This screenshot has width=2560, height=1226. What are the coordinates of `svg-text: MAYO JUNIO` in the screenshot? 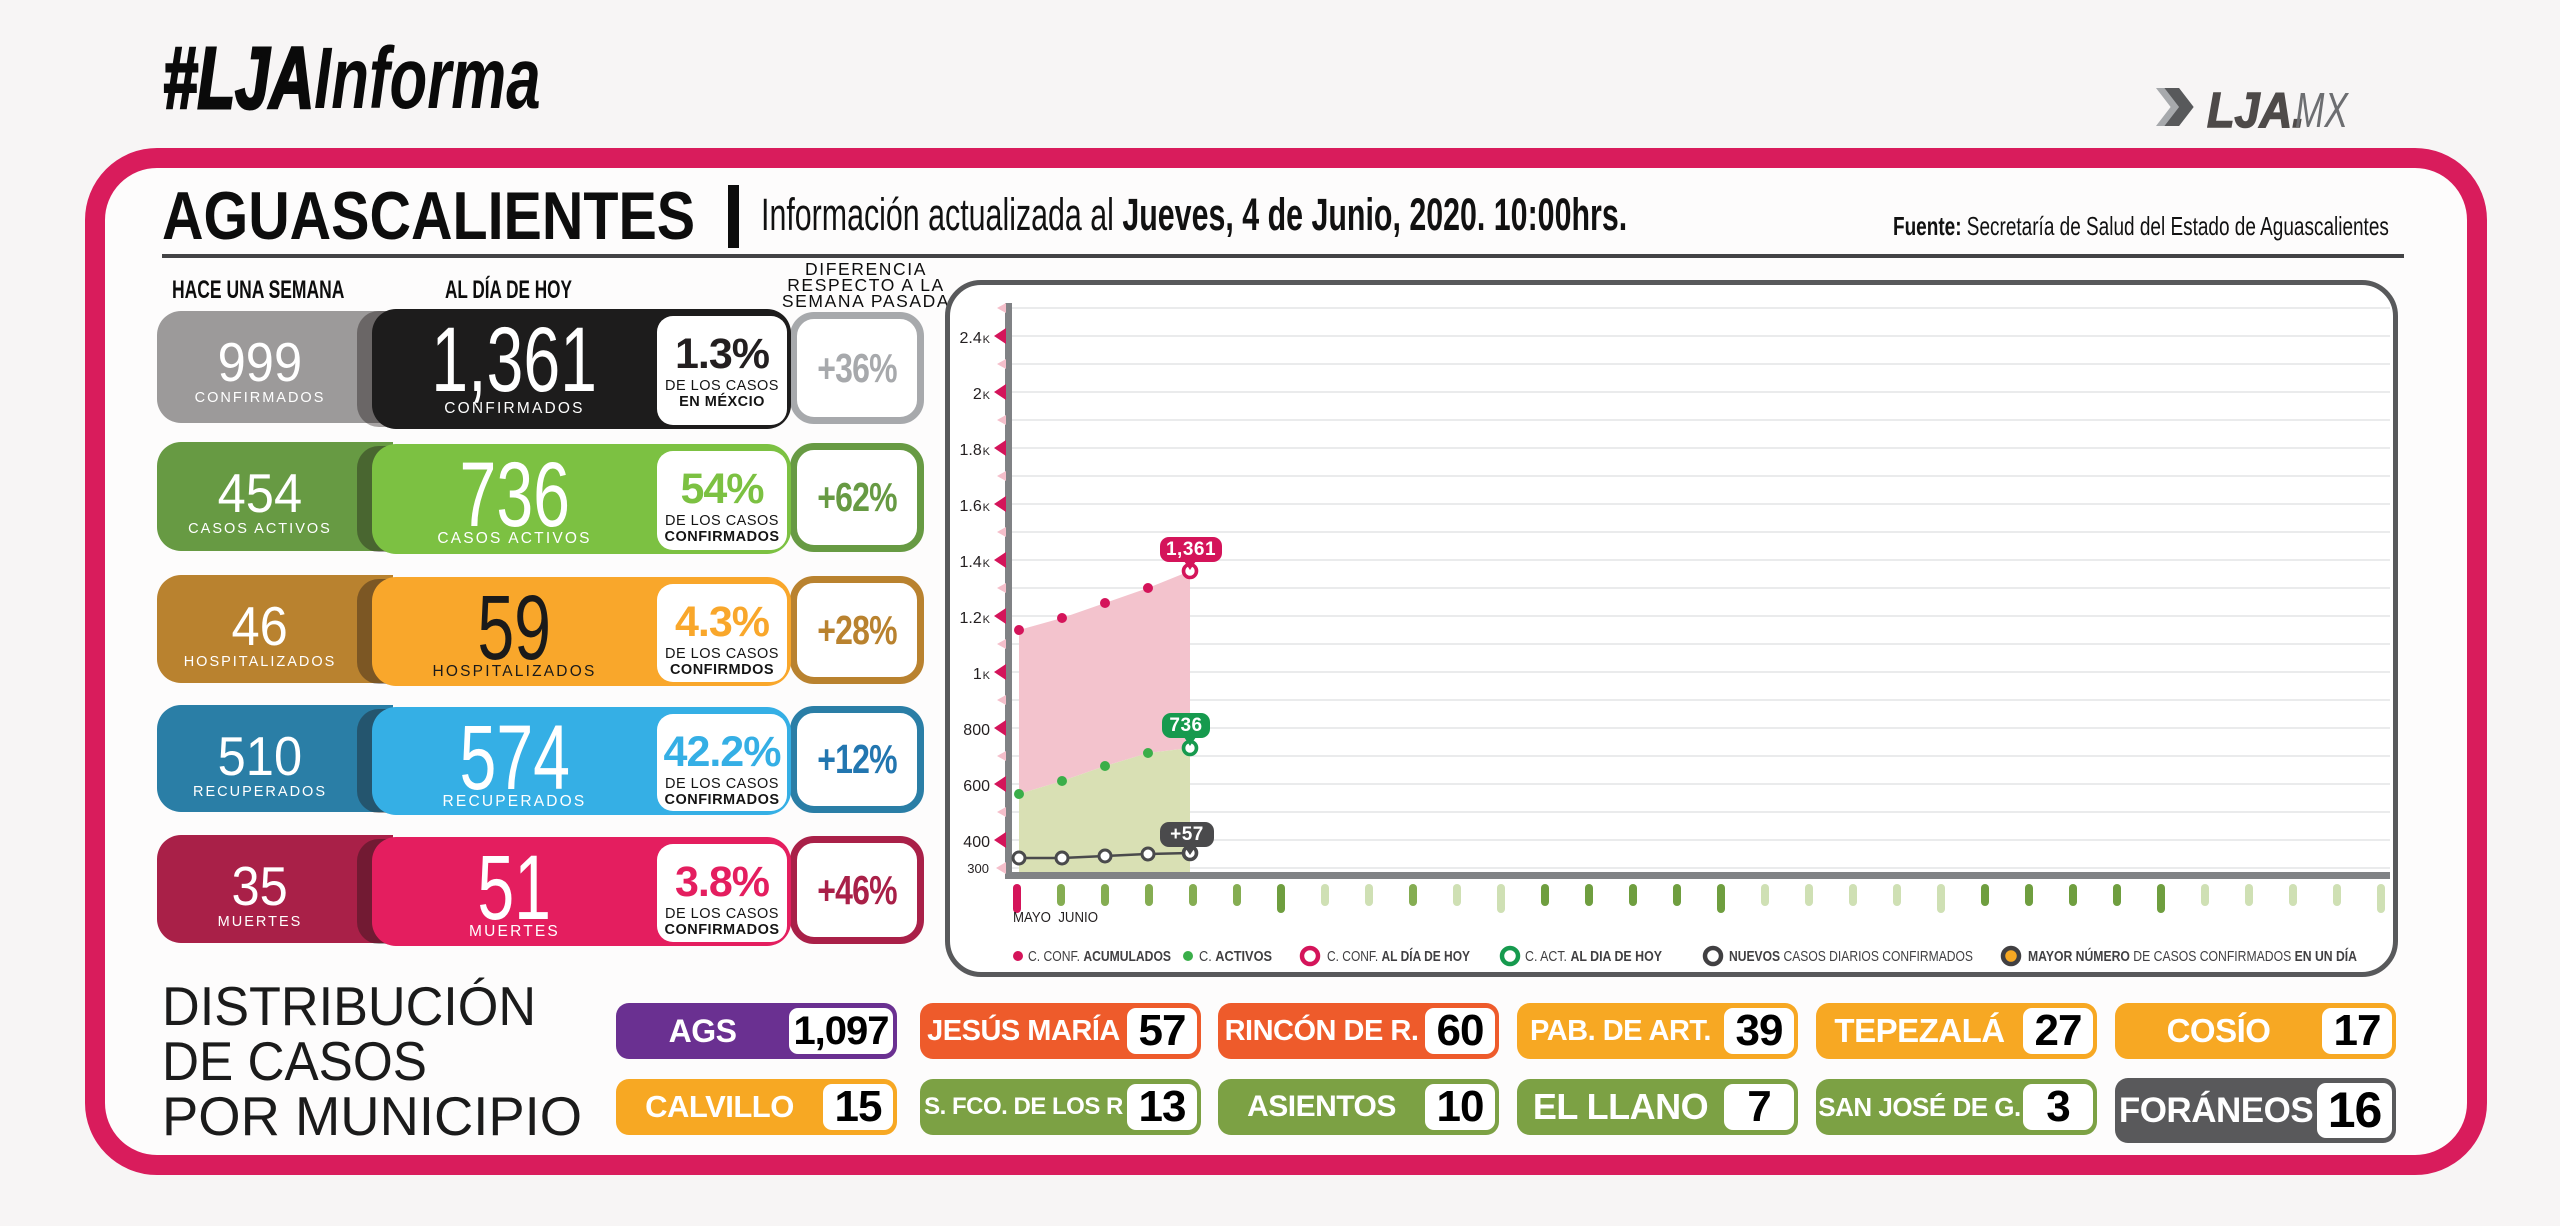 It's located at (1055, 917).